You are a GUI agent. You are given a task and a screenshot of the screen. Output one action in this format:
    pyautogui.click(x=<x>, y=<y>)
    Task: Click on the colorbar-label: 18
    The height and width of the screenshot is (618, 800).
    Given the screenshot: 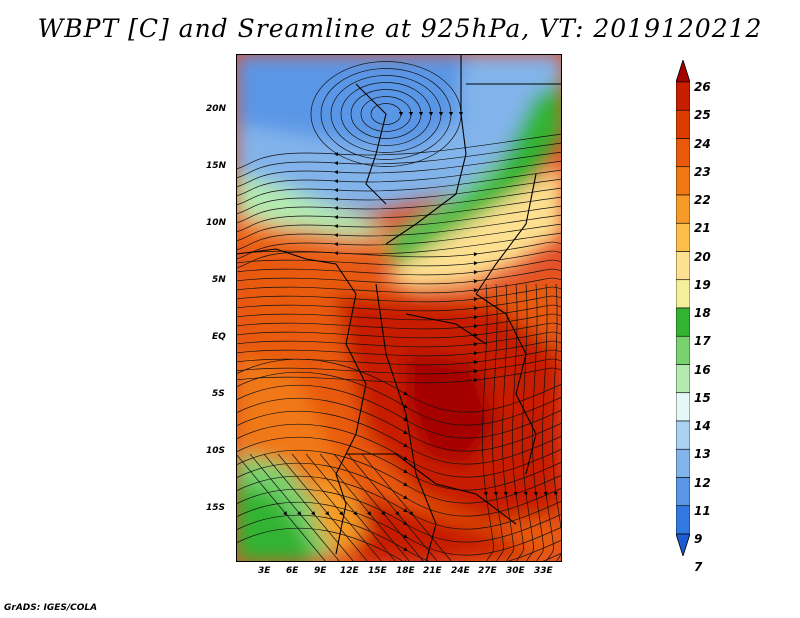 What is the action you would take?
    pyautogui.click(x=702, y=313)
    